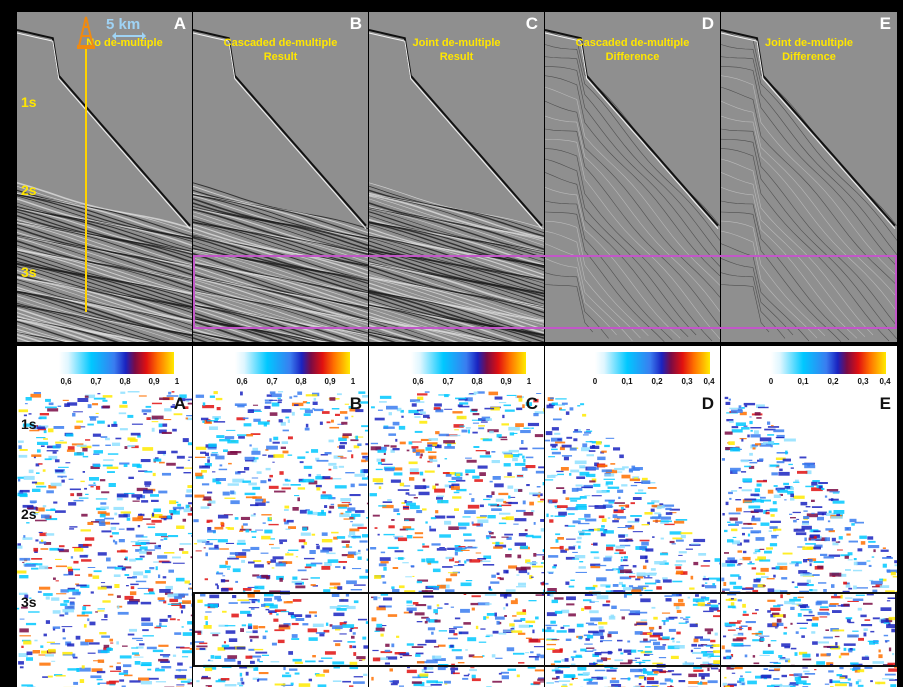 The height and width of the screenshot is (687, 903). What do you see at coordinates (123, 24) in the screenshot?
I see `scale-label: 5 km` at bounding box center [123, 24].